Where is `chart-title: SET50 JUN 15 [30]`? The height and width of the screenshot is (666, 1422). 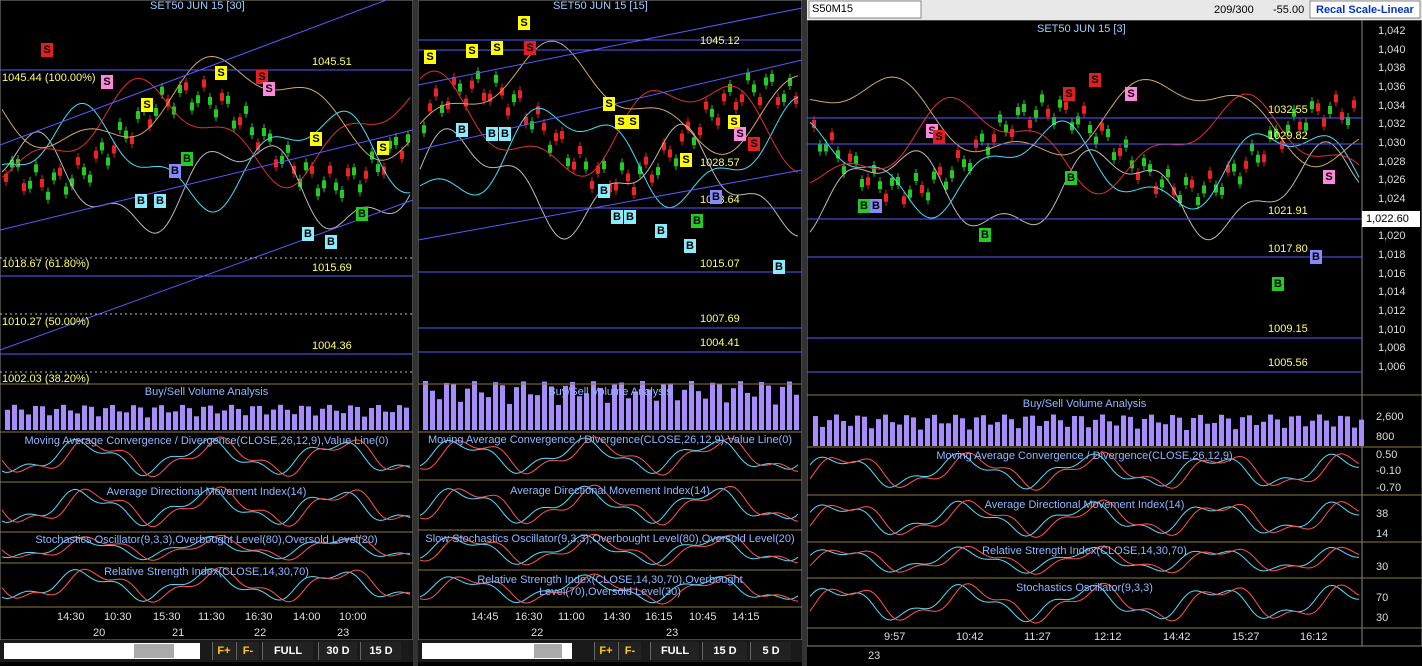 chart-title: SET50 JUN 15 [30] is located at coordinates (197, 6).